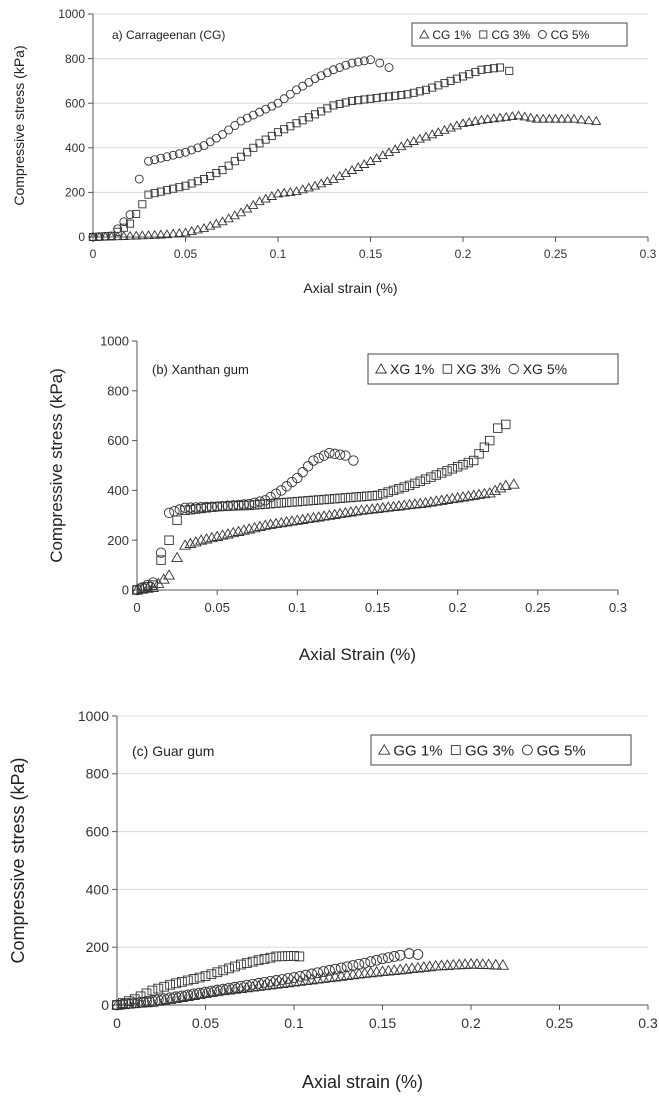 The image size is (659, 1106). What do you see at coordinates (483, 34) in the screenshot?
I see `legend-marker-square` at bounding box center [483, 34].